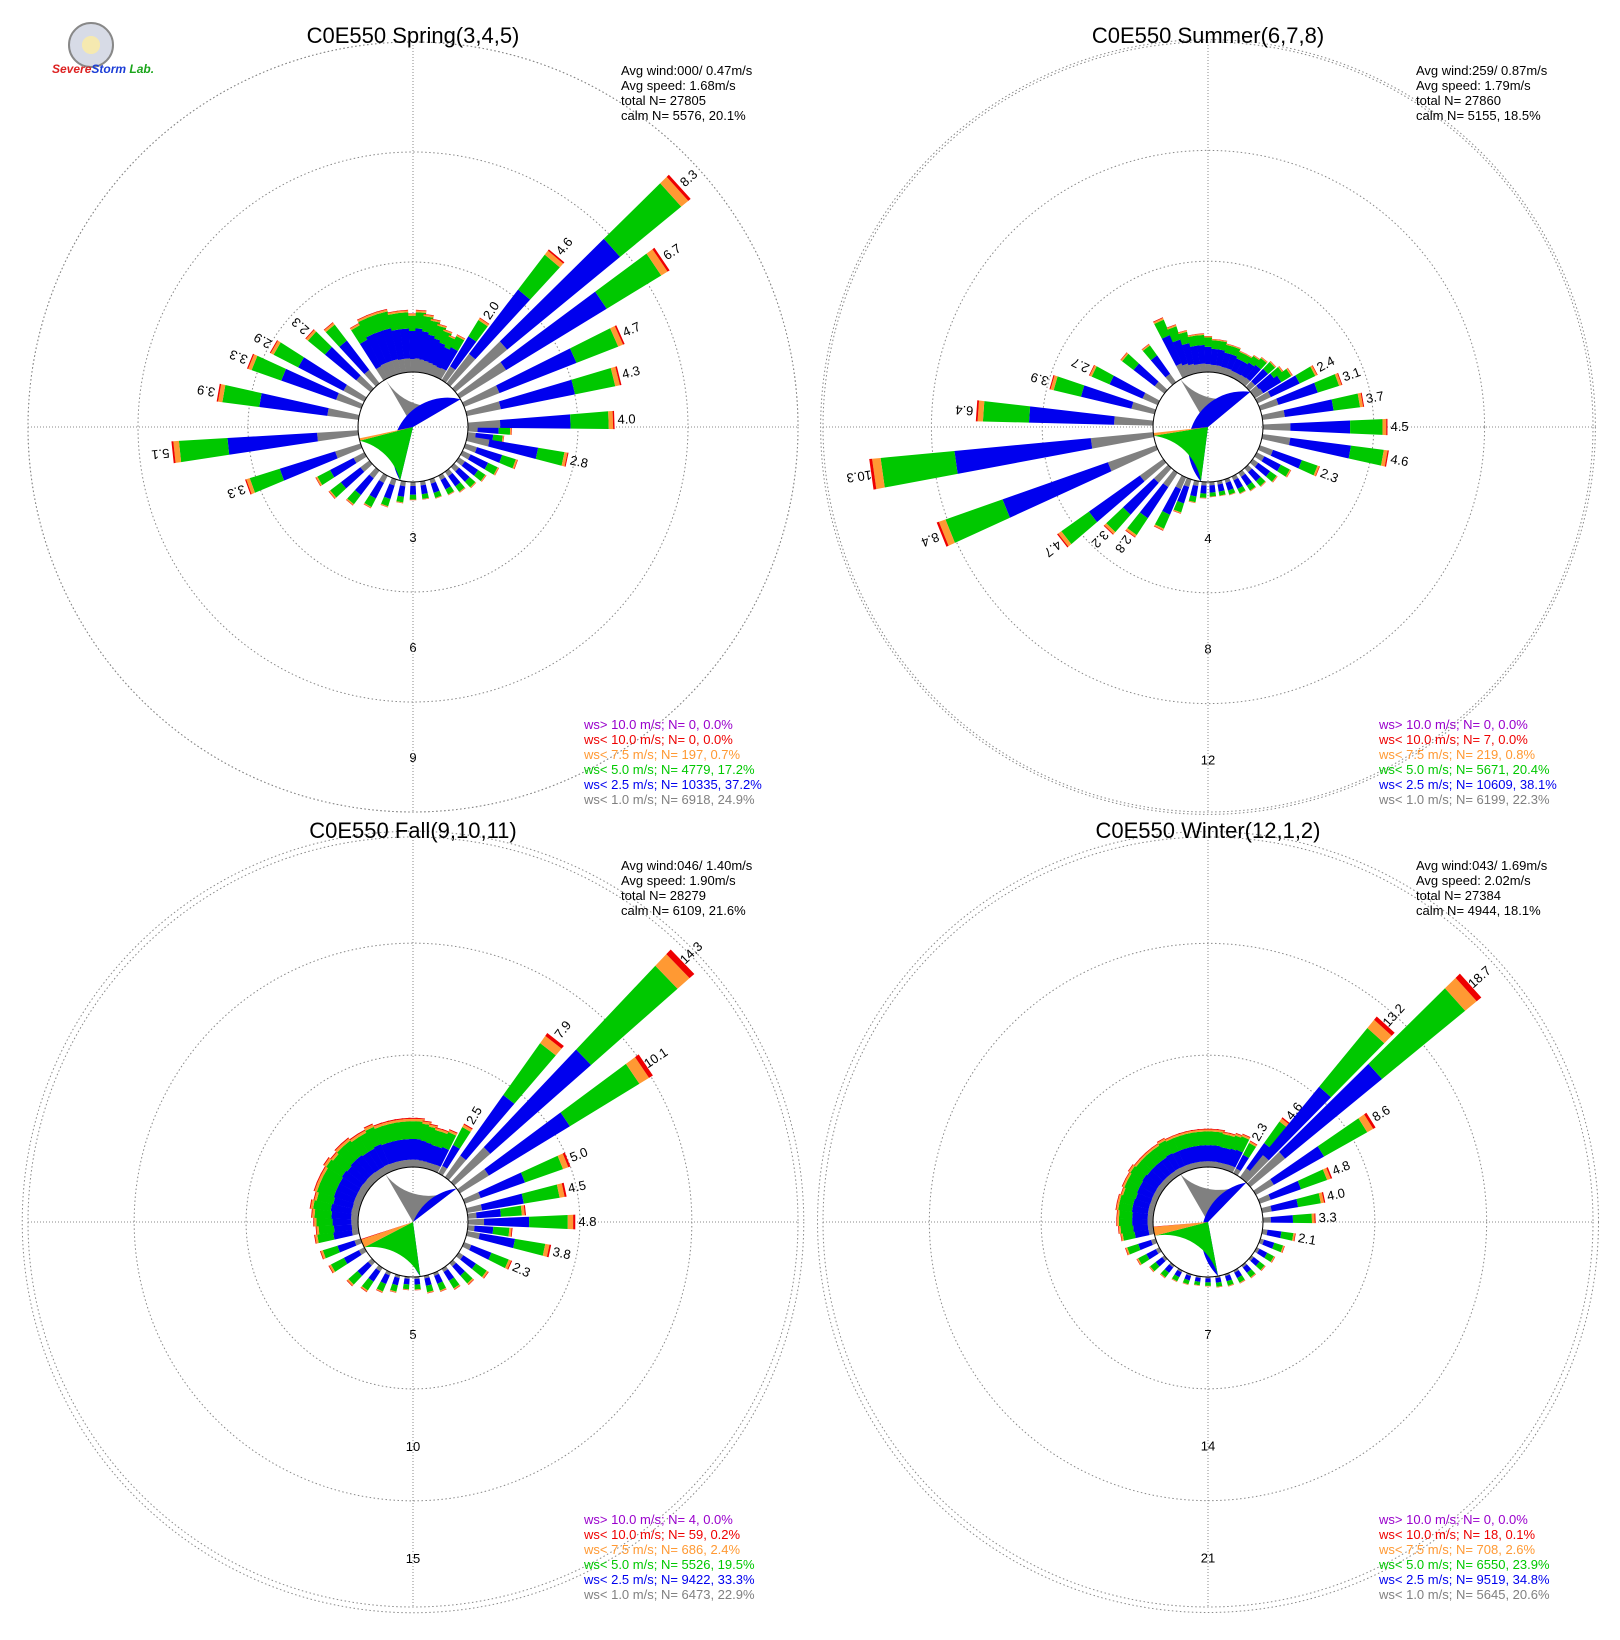 Image resolution: width=1620 pixels, height=1640 pixels. I want to click on summary-line: total N= 27860, so click(1458, 100).